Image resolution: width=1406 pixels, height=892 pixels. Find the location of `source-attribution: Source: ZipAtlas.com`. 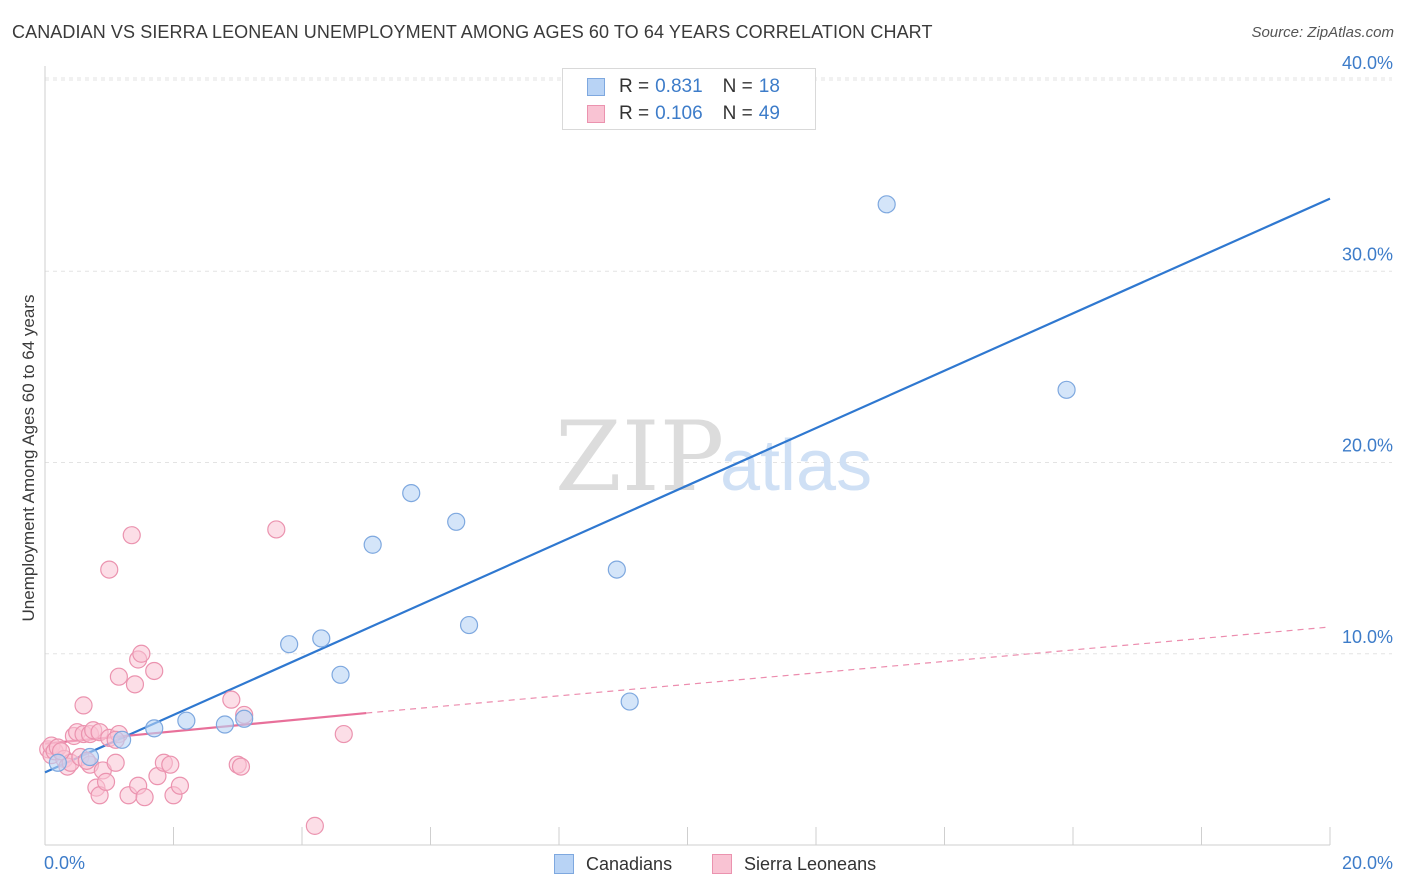

source-attribution: Source: ZipAtlas.com is located at coordinates (1322, 32).